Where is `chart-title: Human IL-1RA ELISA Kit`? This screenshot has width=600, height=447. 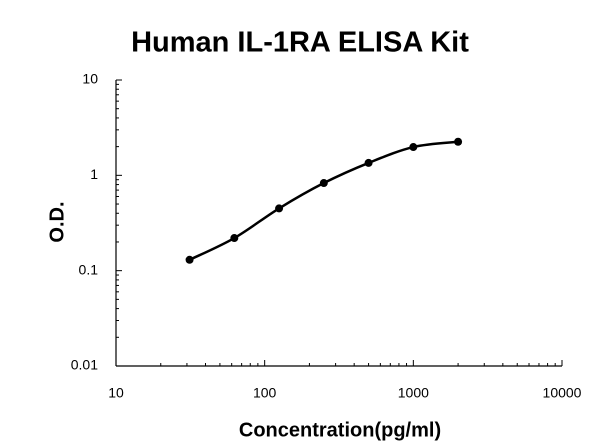 chart-title: Human IL-1RA ELISA Kit is located at coordinates (300, 43).